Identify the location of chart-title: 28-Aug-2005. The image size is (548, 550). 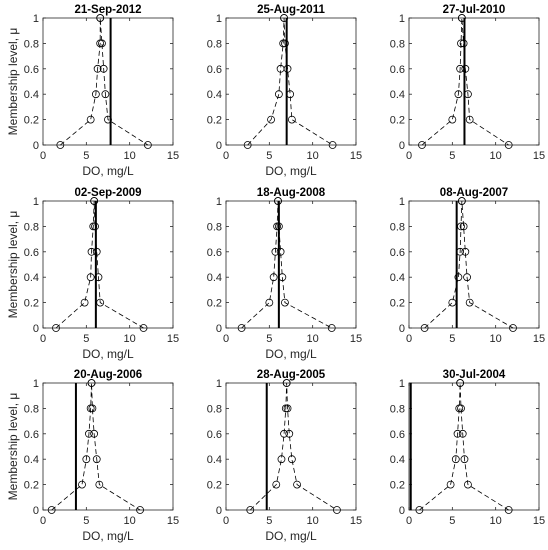
(291, 375).